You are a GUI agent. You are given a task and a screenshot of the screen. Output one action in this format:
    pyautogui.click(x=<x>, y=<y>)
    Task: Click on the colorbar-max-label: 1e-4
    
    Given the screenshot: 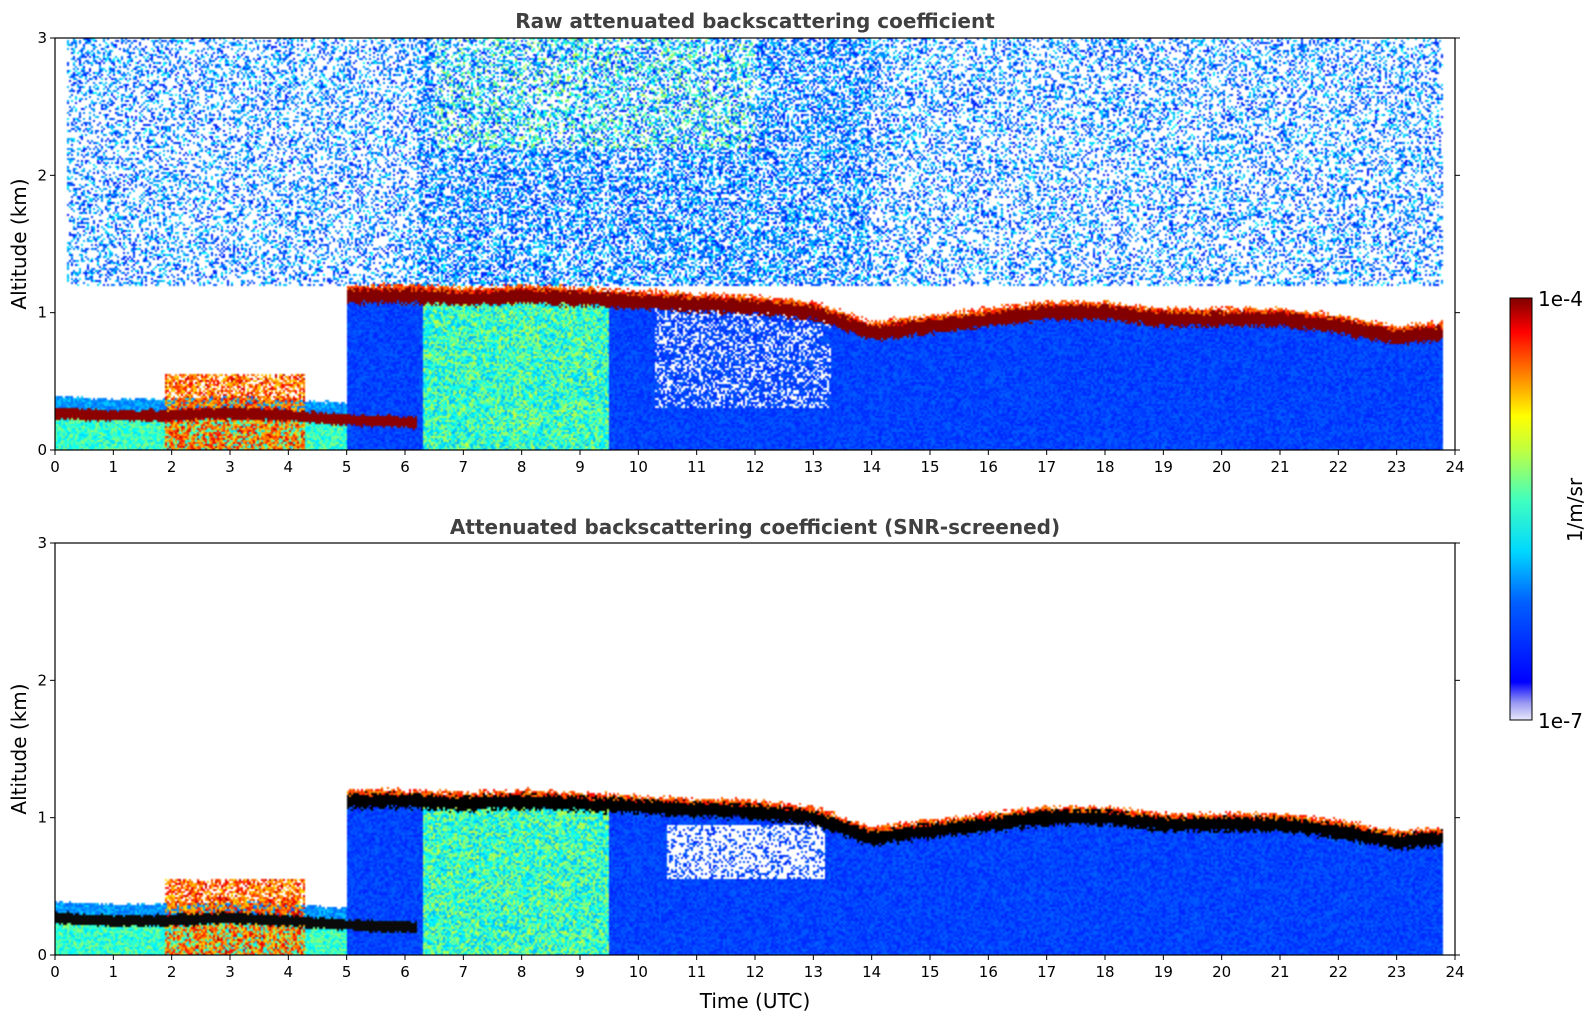 What is the action you would take?
    pyautogui.click(x=1560, y=299)
    